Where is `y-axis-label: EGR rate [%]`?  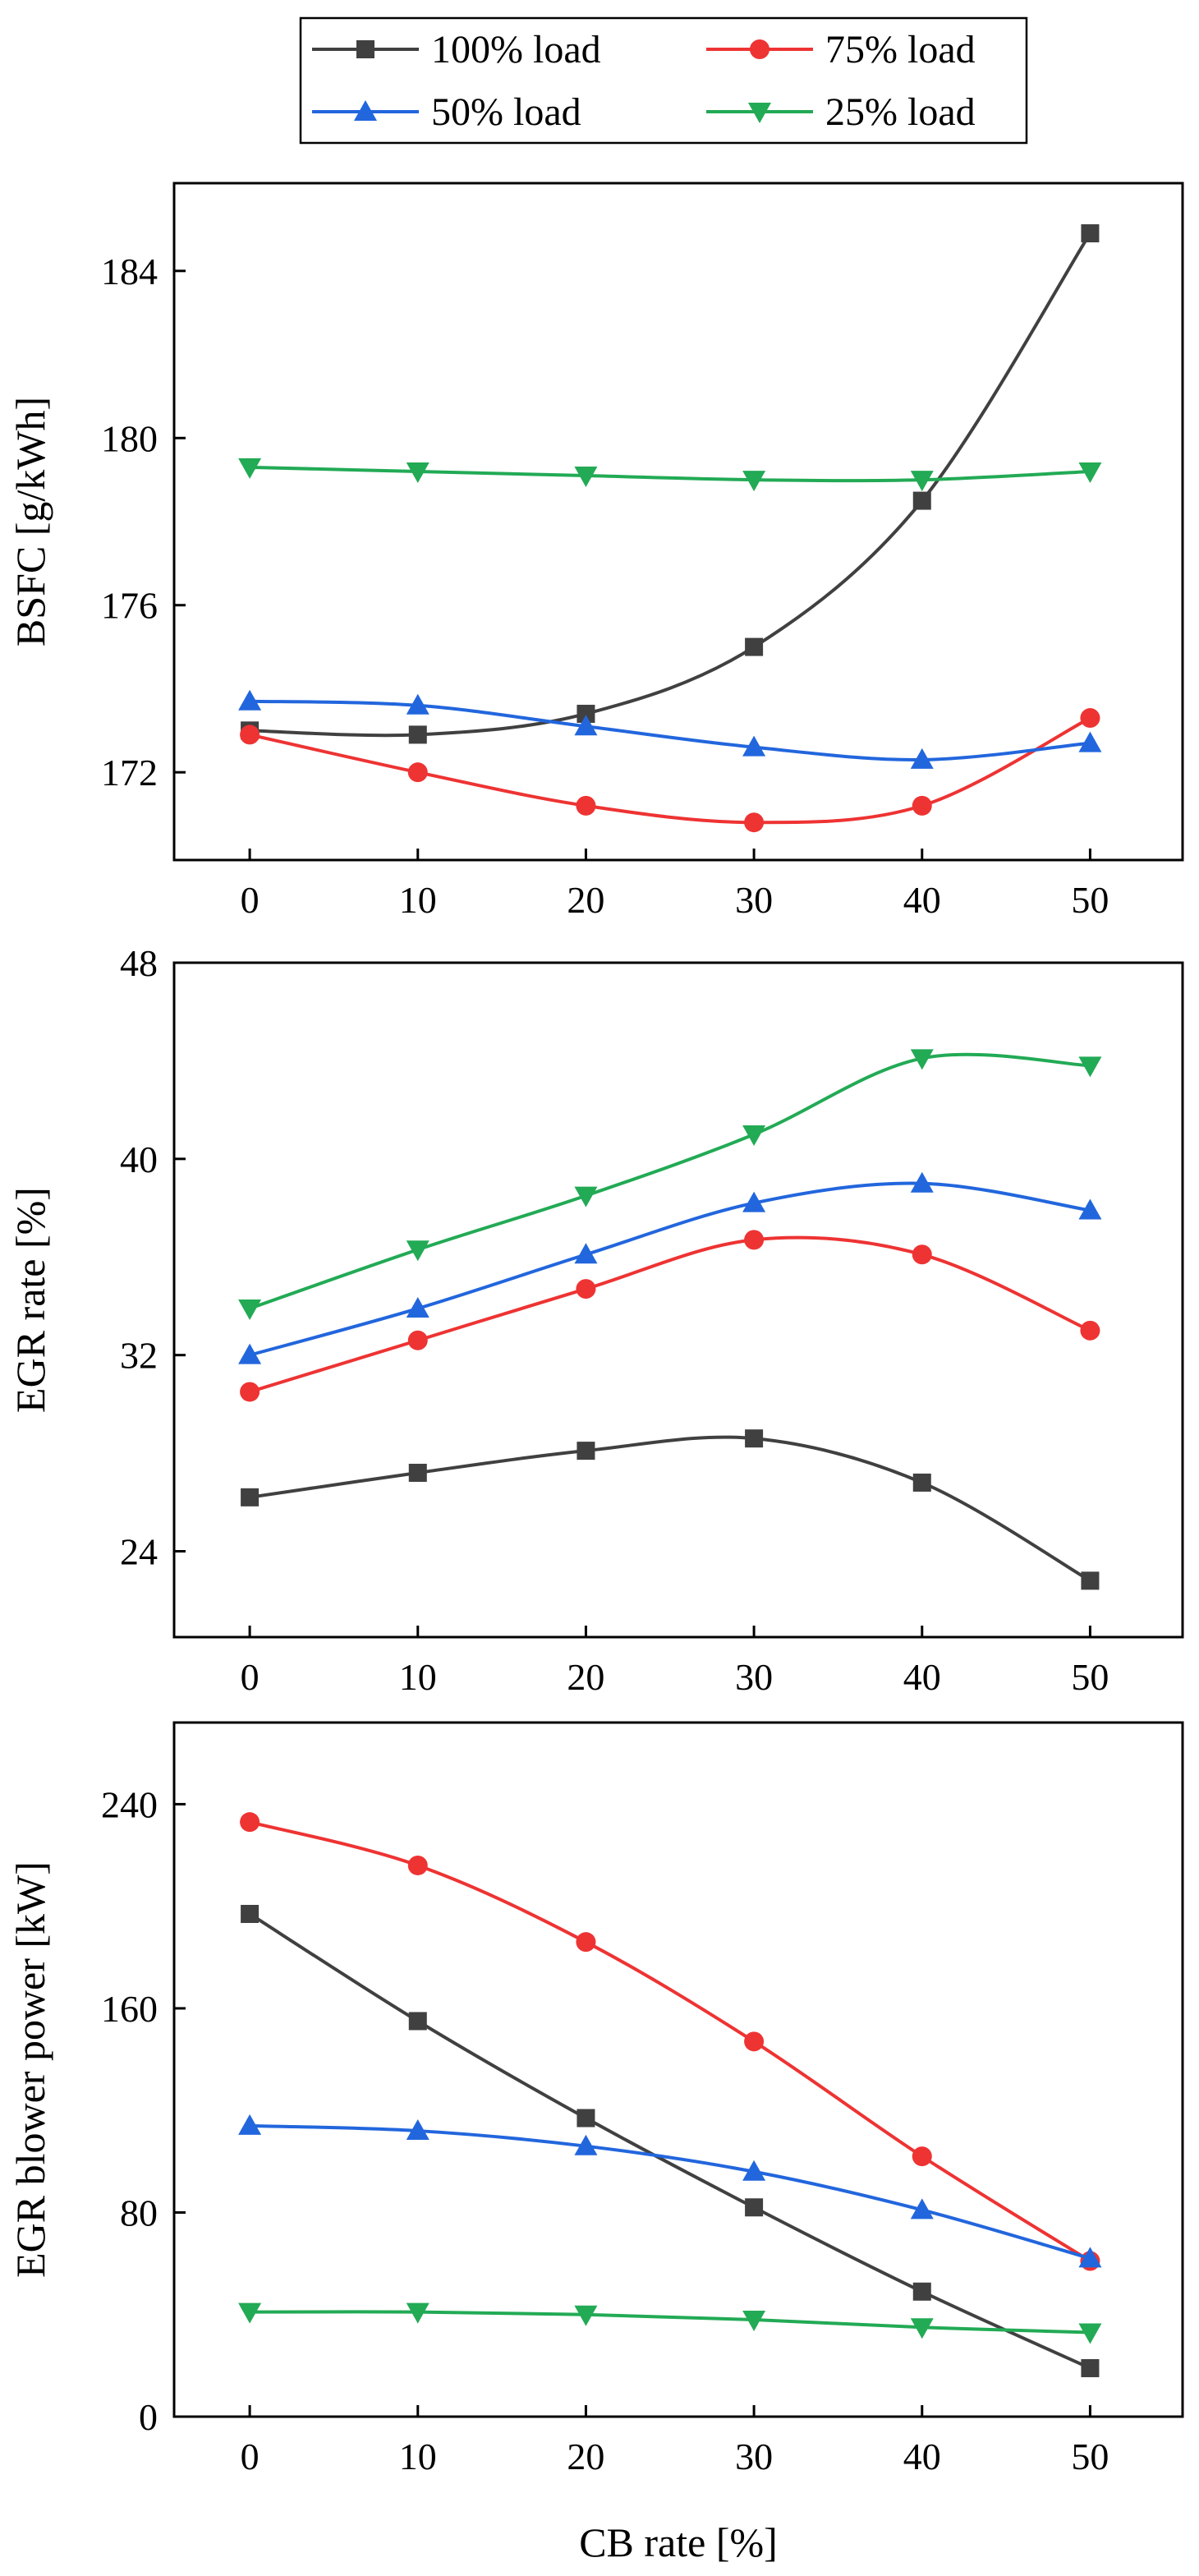 y-axis-label: EGR rate [%] is located at coordinates (30, 1300).